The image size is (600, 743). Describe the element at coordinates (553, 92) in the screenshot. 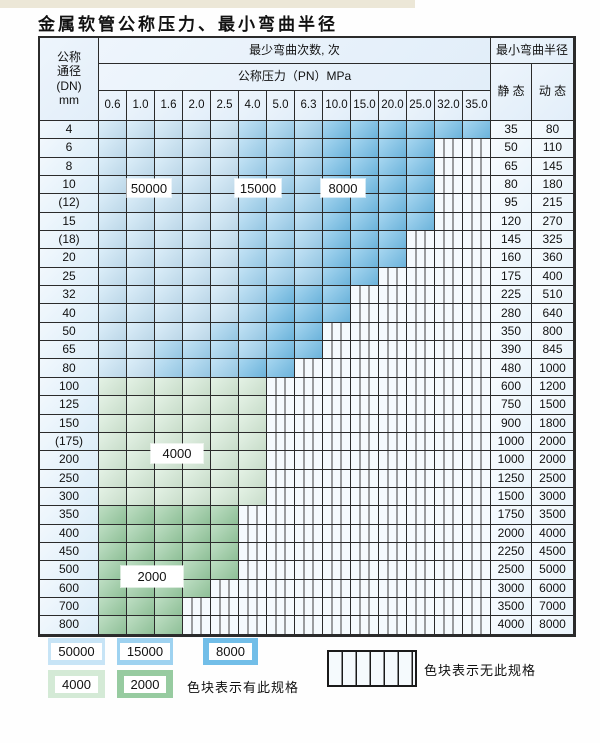

I see `dynamic-header: 动 态` at that location.